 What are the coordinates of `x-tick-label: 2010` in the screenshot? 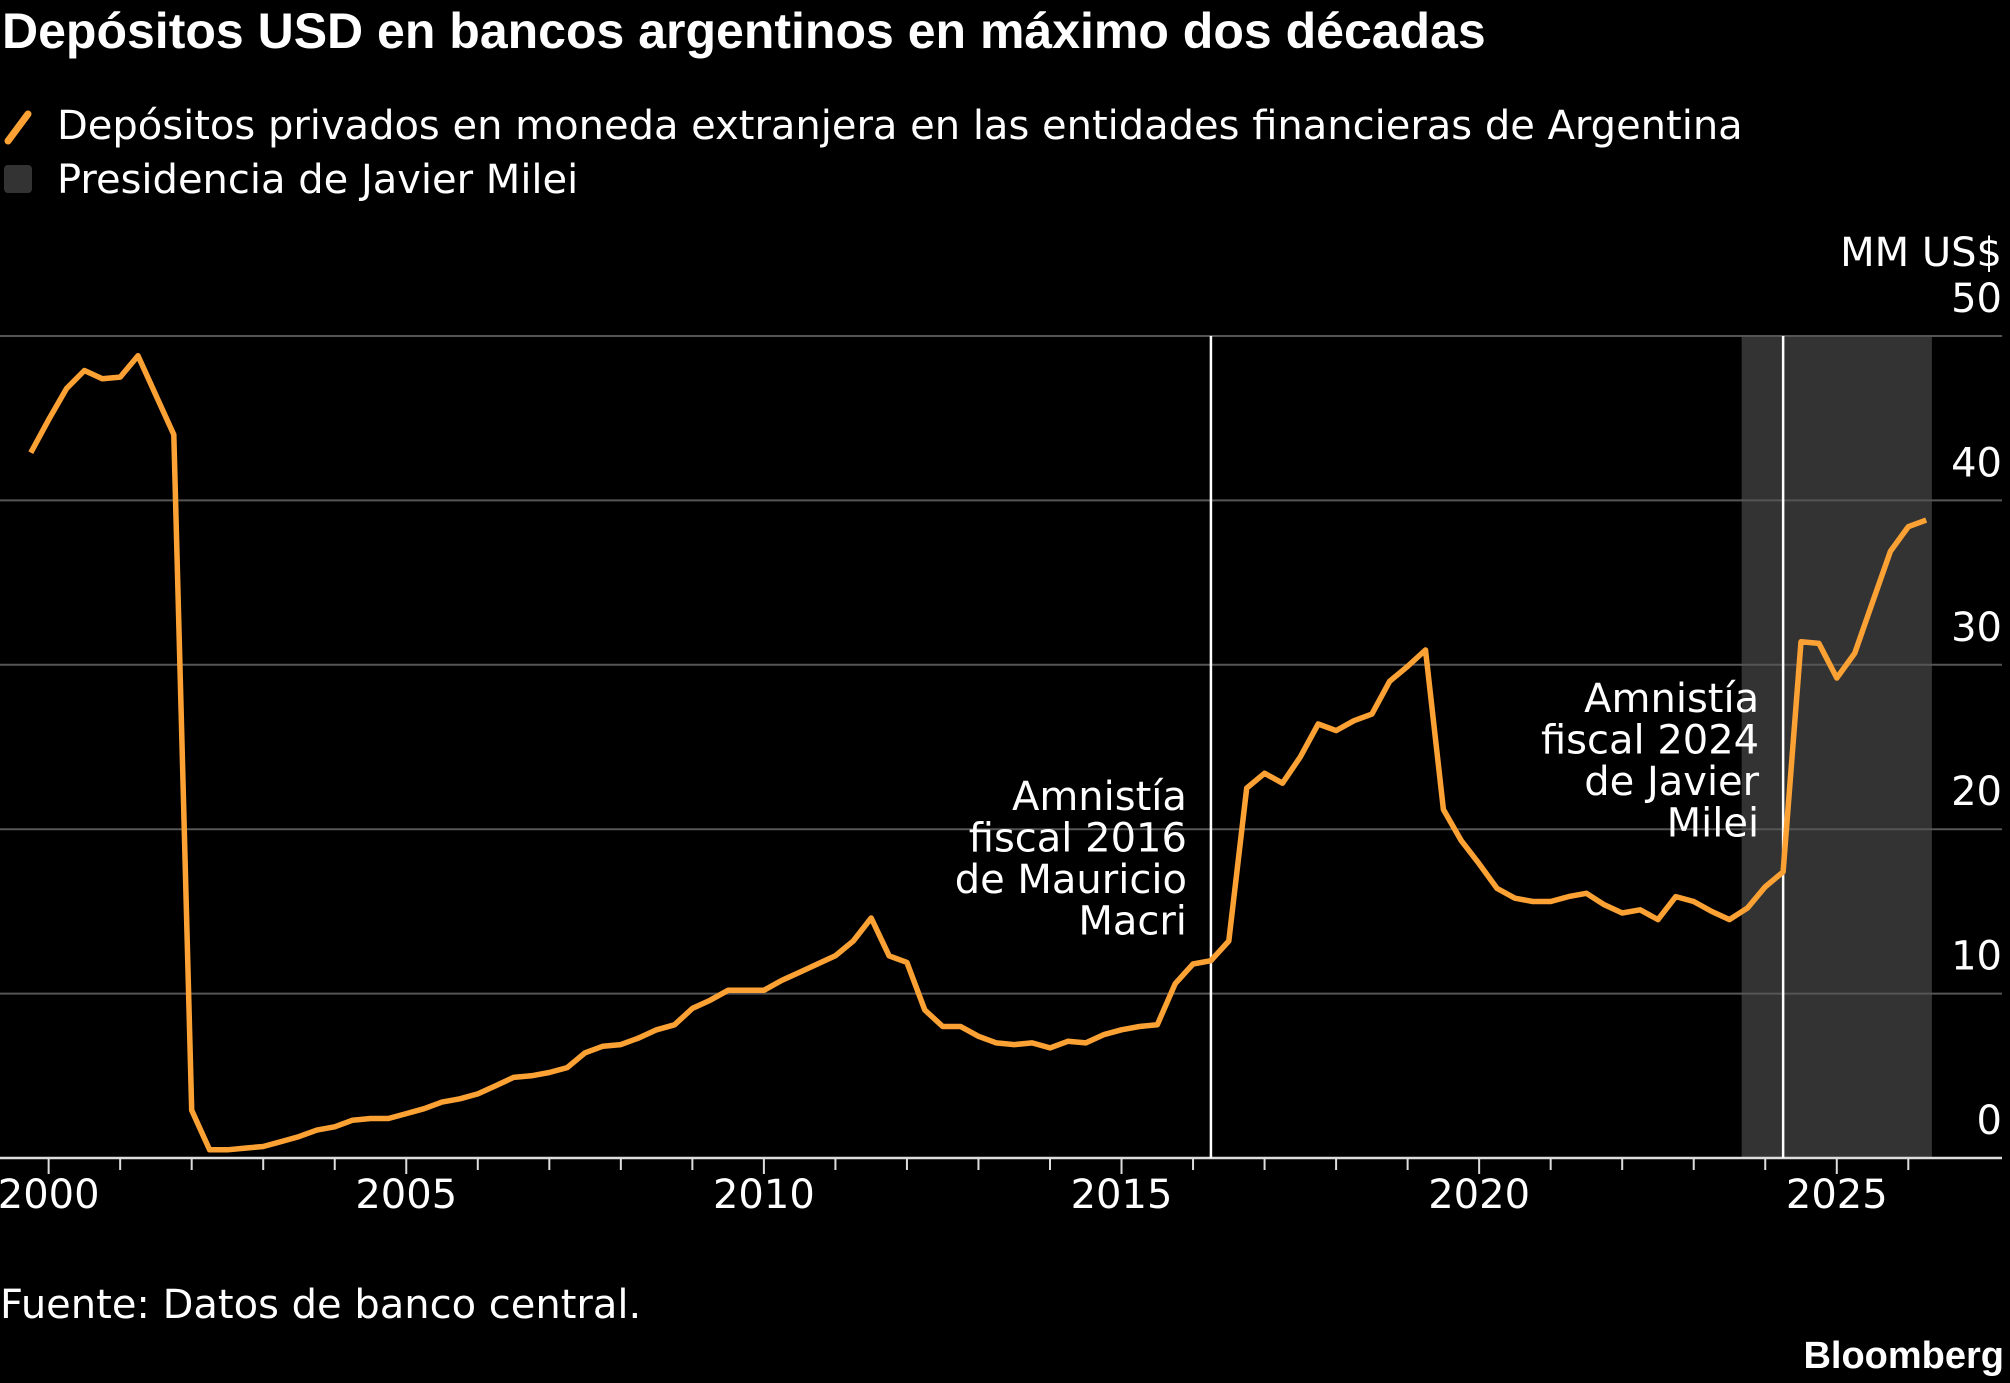 It's located at (764, 1195).